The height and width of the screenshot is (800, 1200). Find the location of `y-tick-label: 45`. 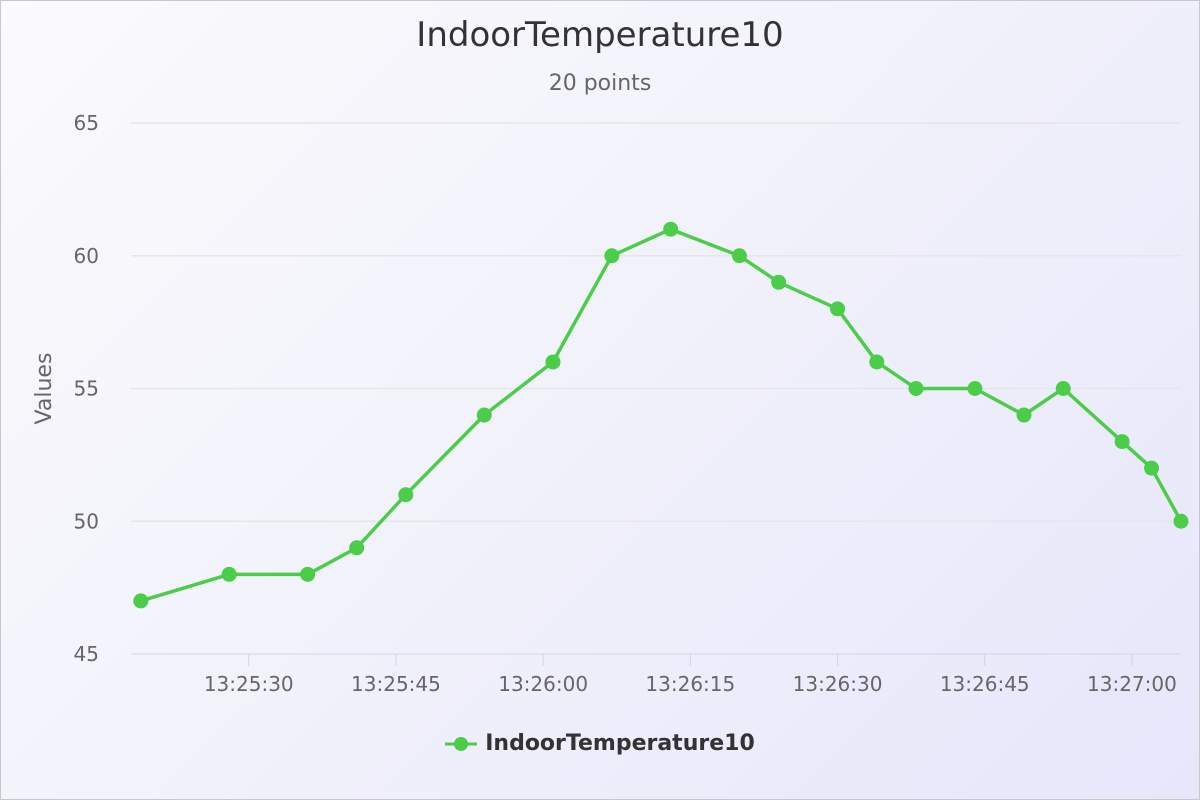

y-tick-label: 45 is located at coordinates (86, 654).